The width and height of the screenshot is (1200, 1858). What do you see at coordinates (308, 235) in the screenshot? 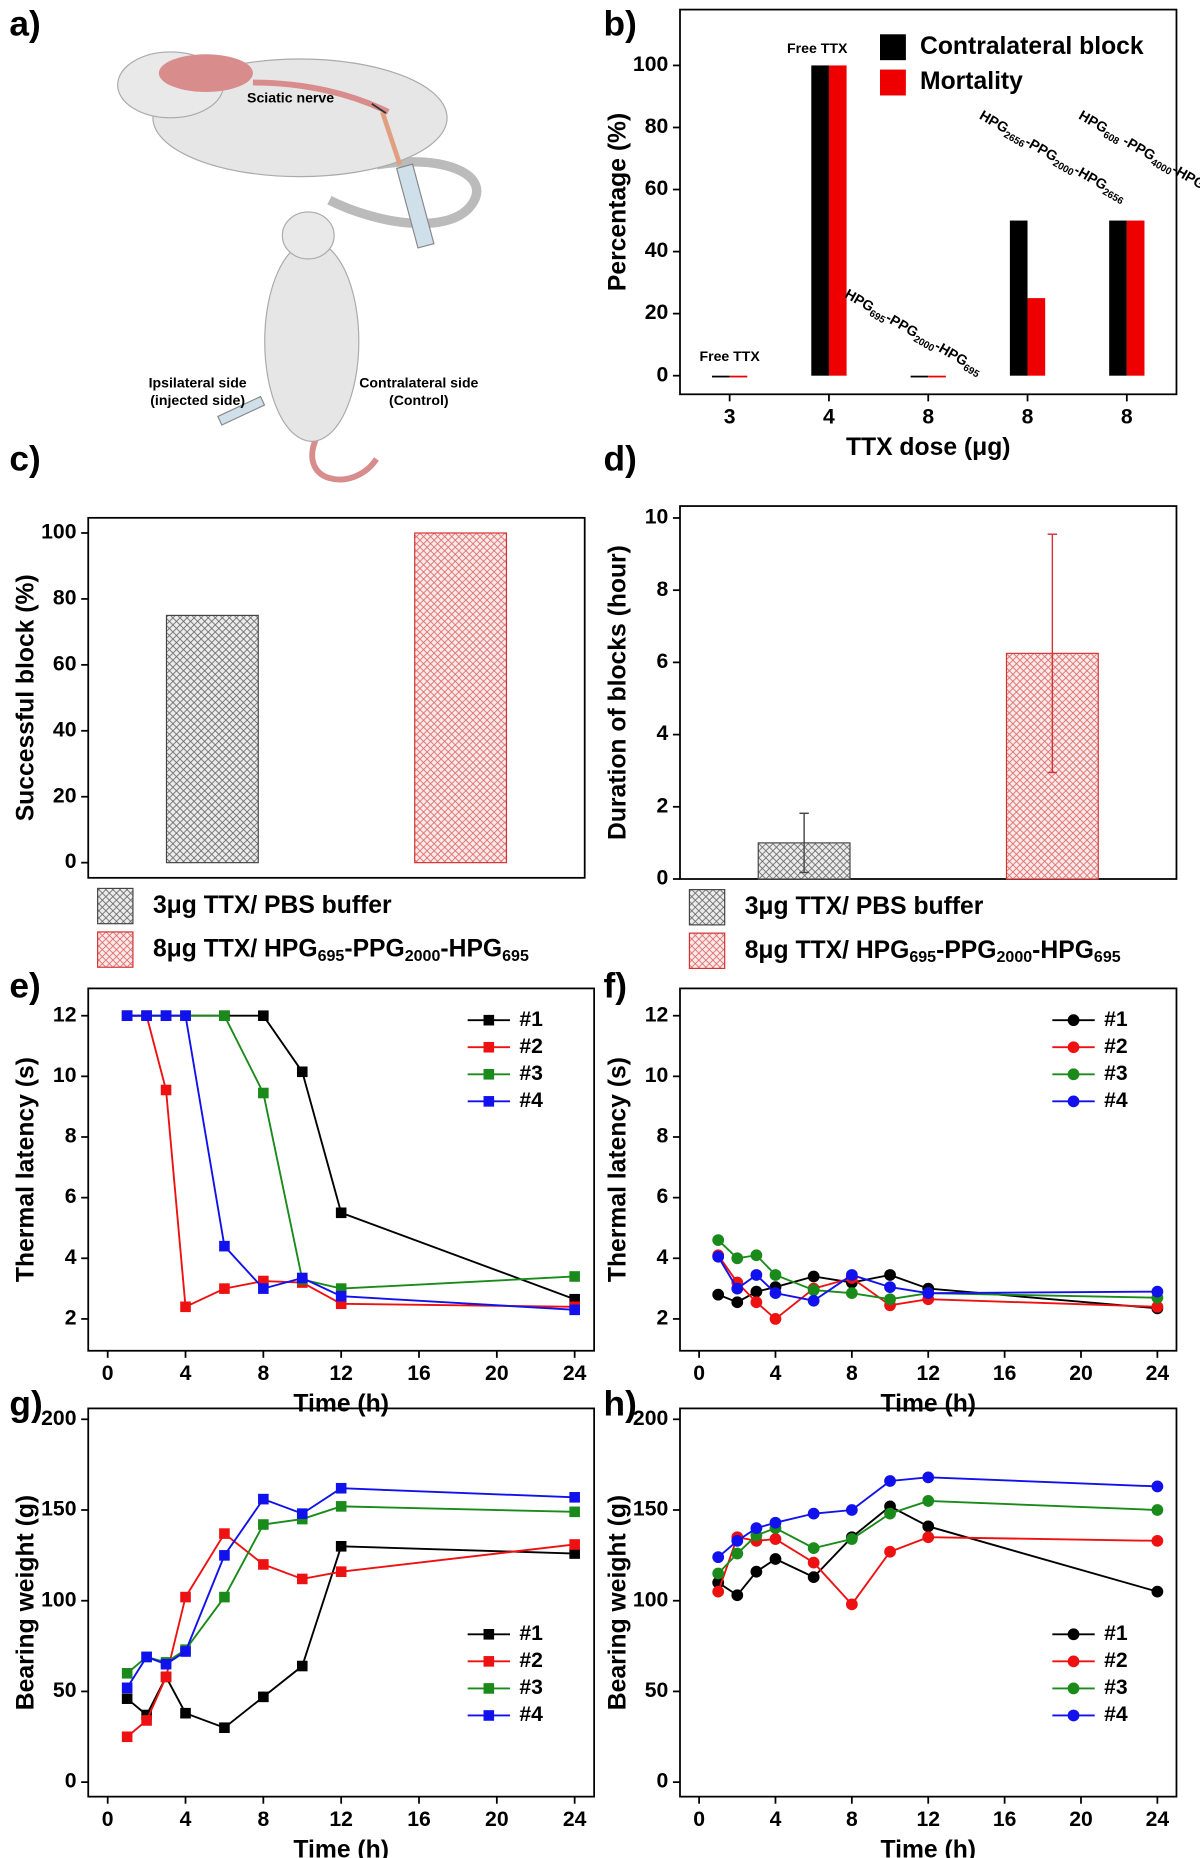
I see `rat2-head` at bounding box center [308, 235].